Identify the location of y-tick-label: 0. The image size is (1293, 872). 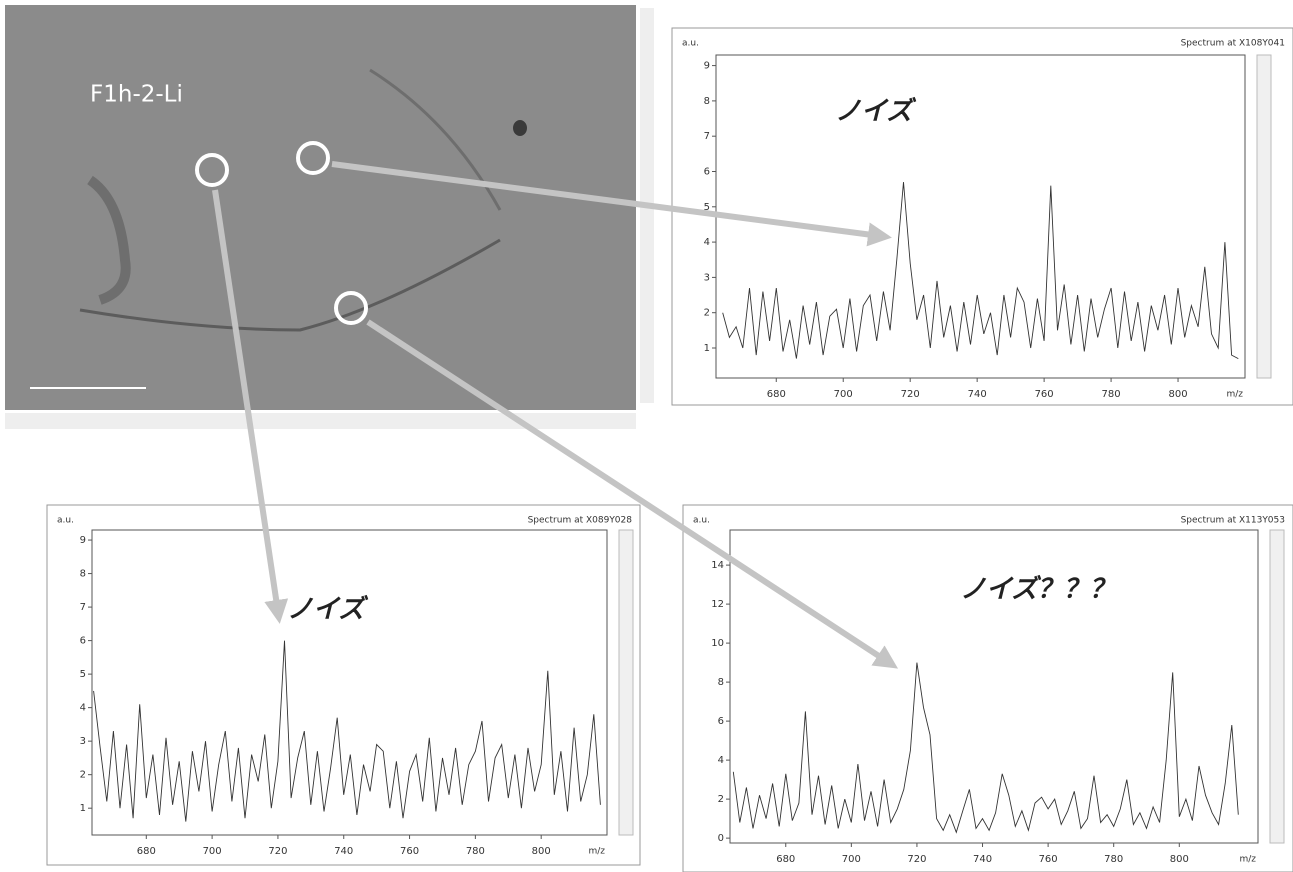
(721, 838).